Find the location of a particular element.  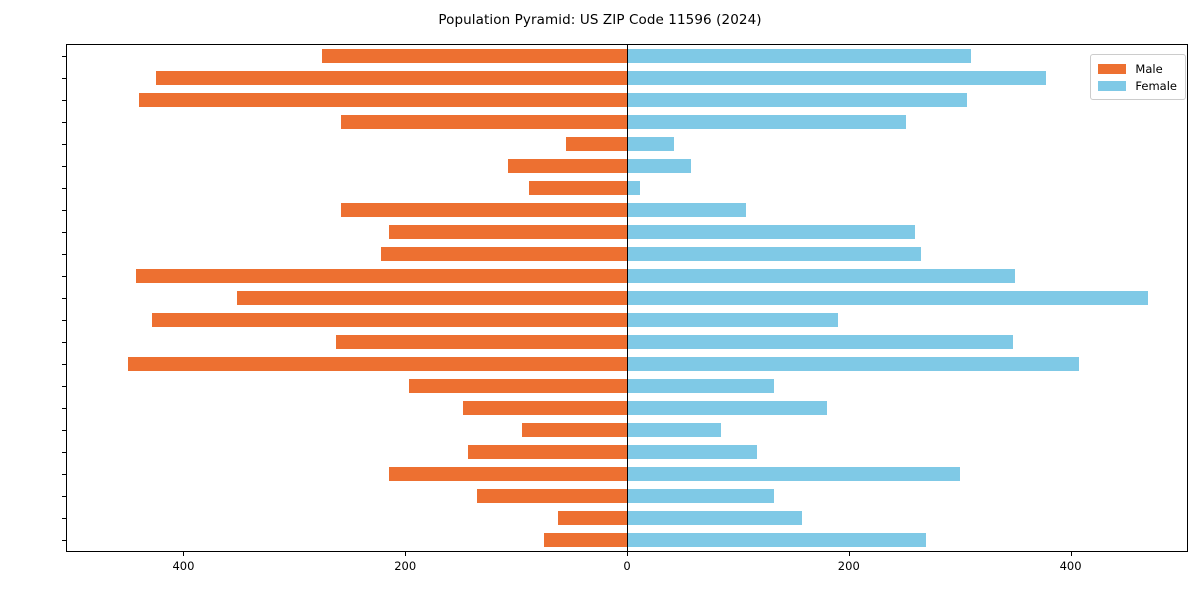

zero-axis-line is located at coordinates (627, 298).